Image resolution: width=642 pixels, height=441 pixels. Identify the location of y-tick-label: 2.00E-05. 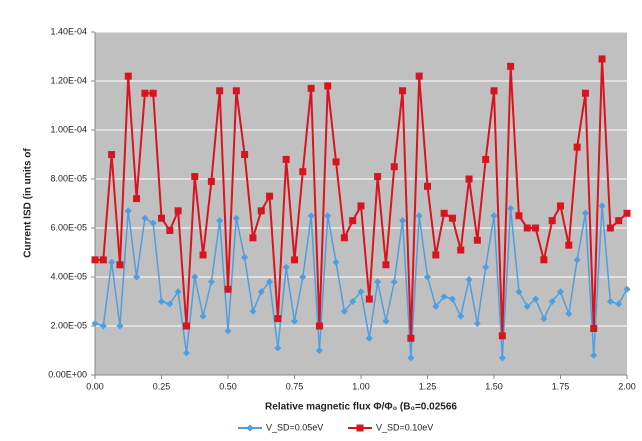
(68, 325).